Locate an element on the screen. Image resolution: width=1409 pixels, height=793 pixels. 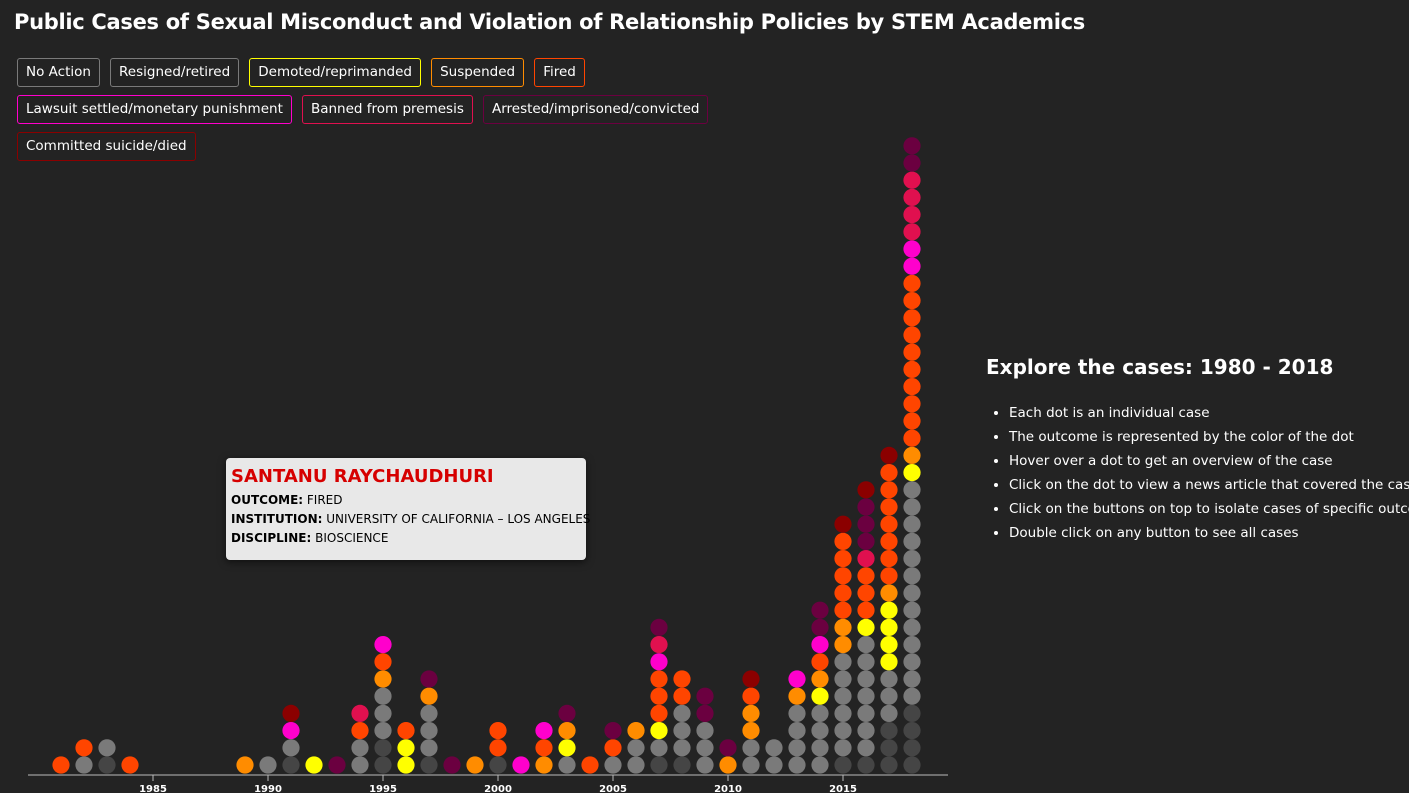
filter-button-fired: Fired is located at coordinates (559, 72).